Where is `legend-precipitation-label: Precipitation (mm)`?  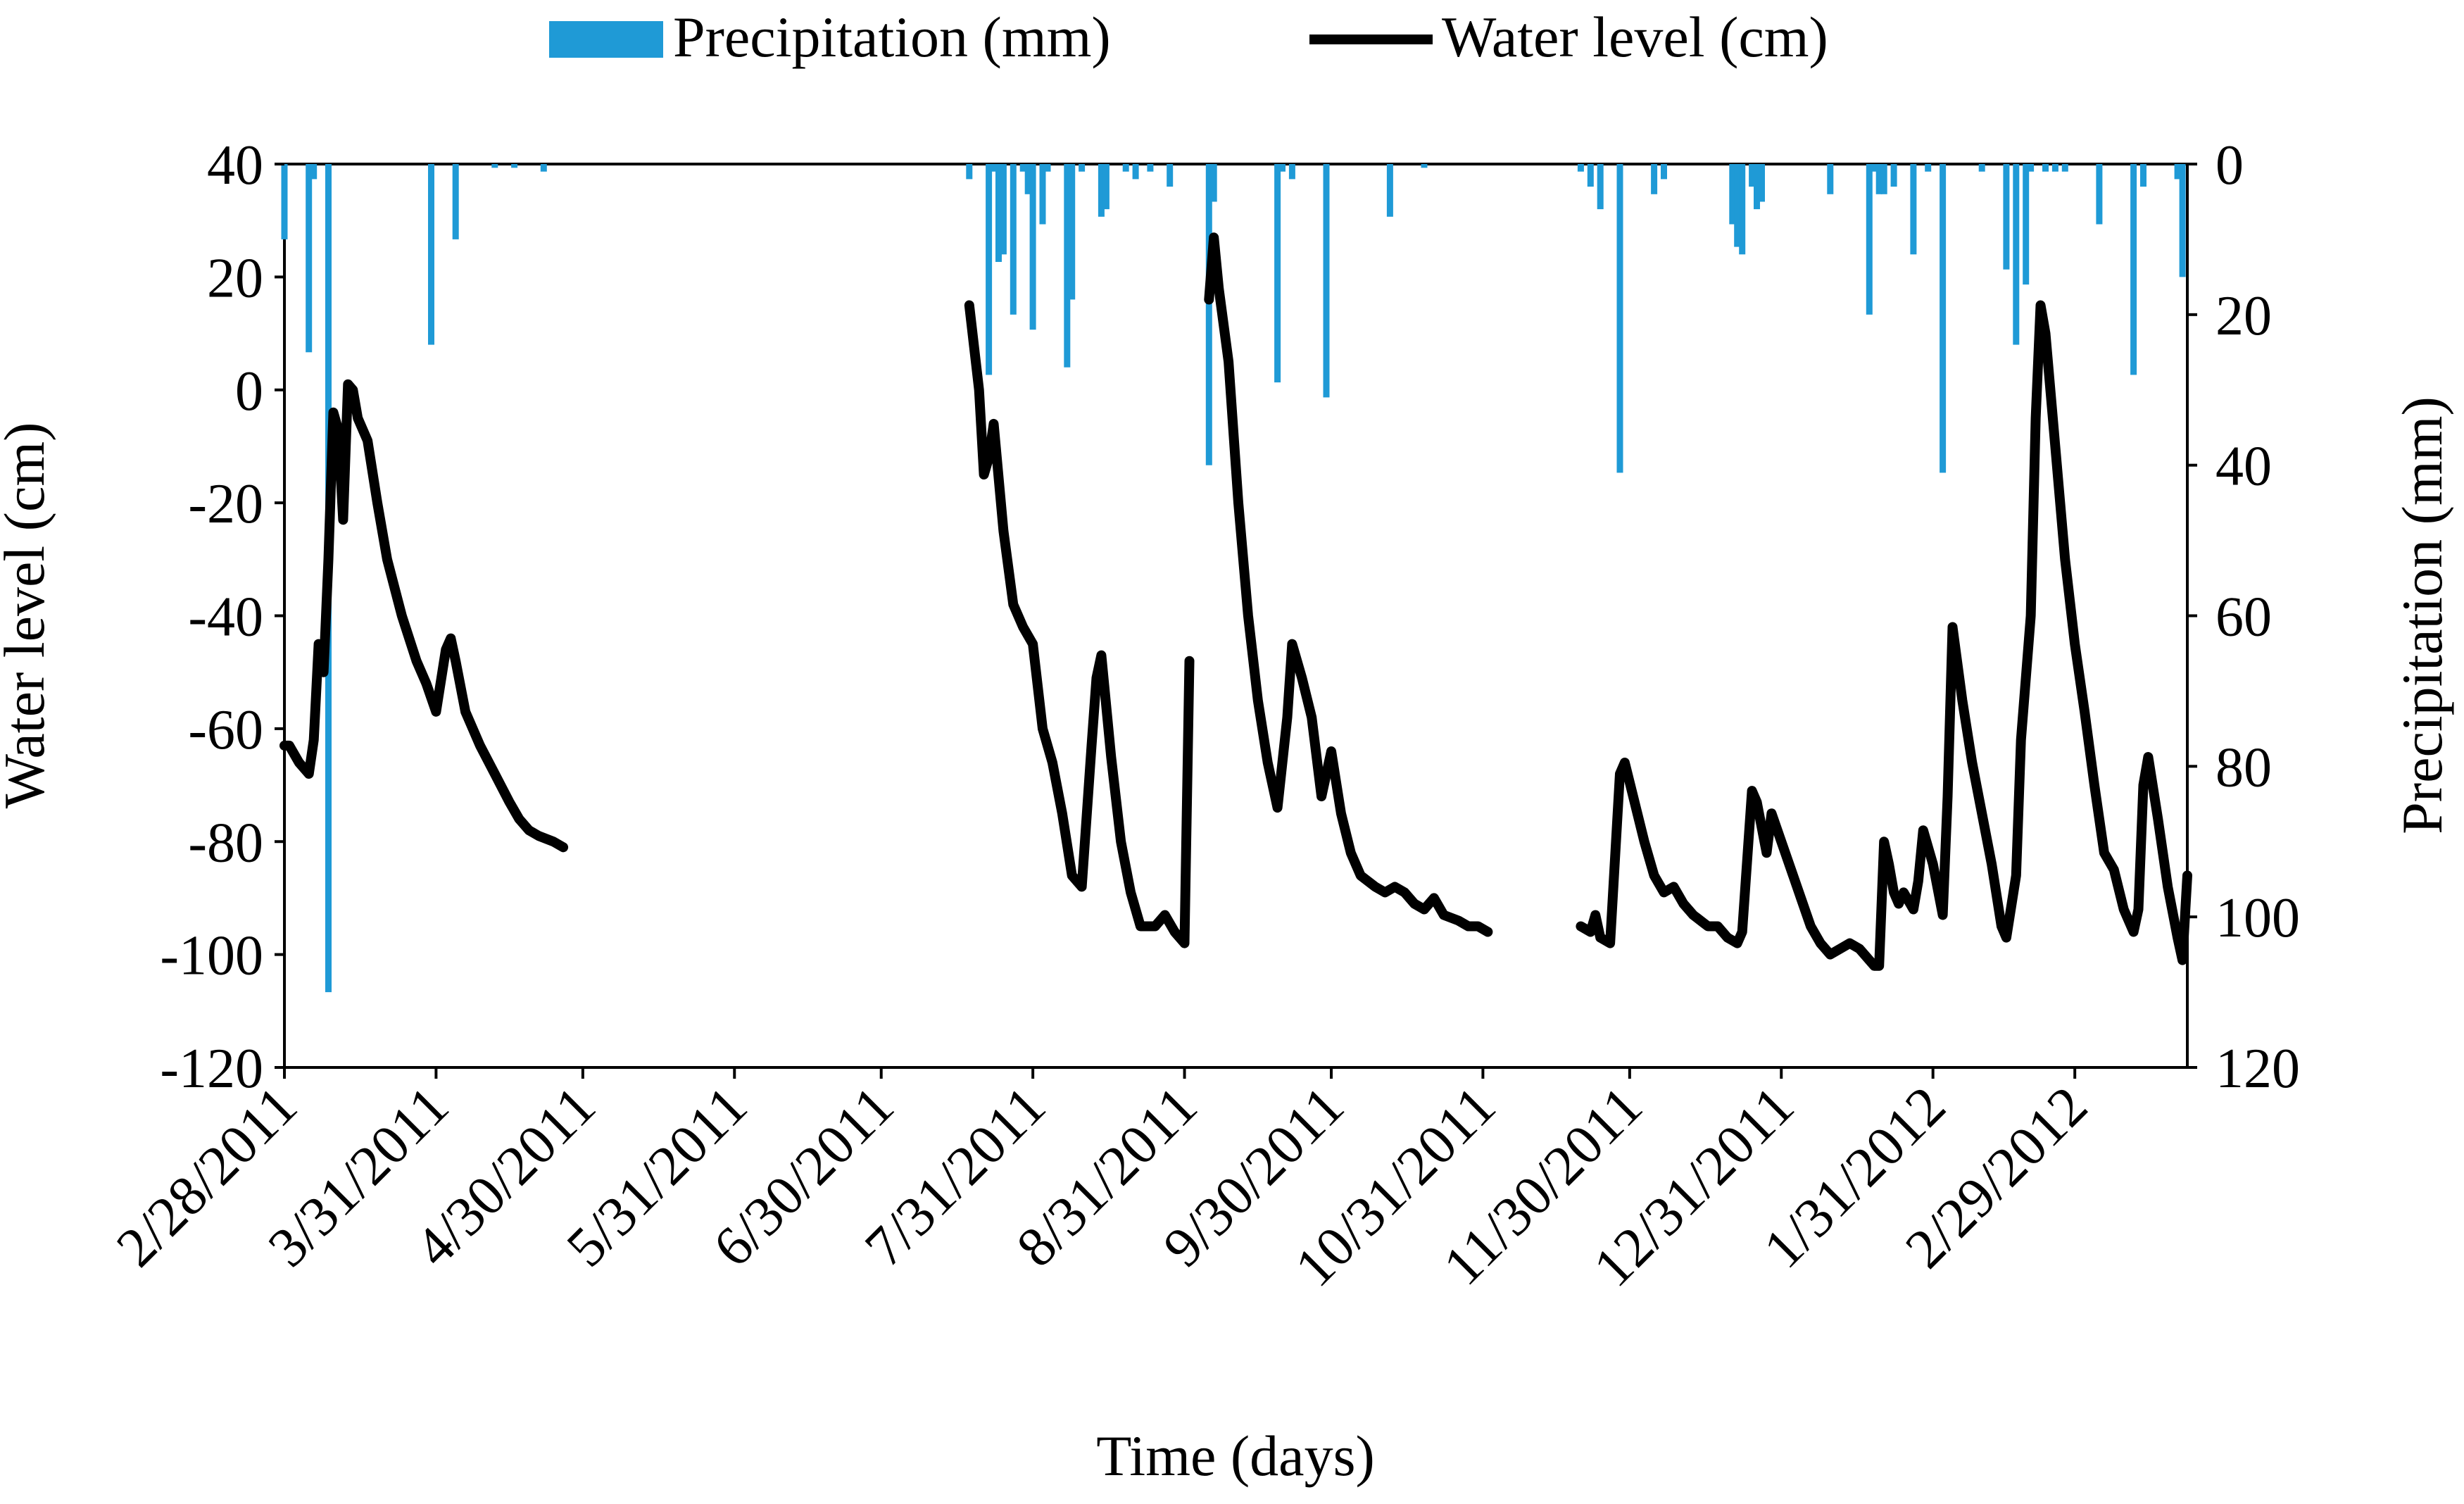 legend-precipitation-label: Precipitation (mm) is located at coordinates (892, 37).